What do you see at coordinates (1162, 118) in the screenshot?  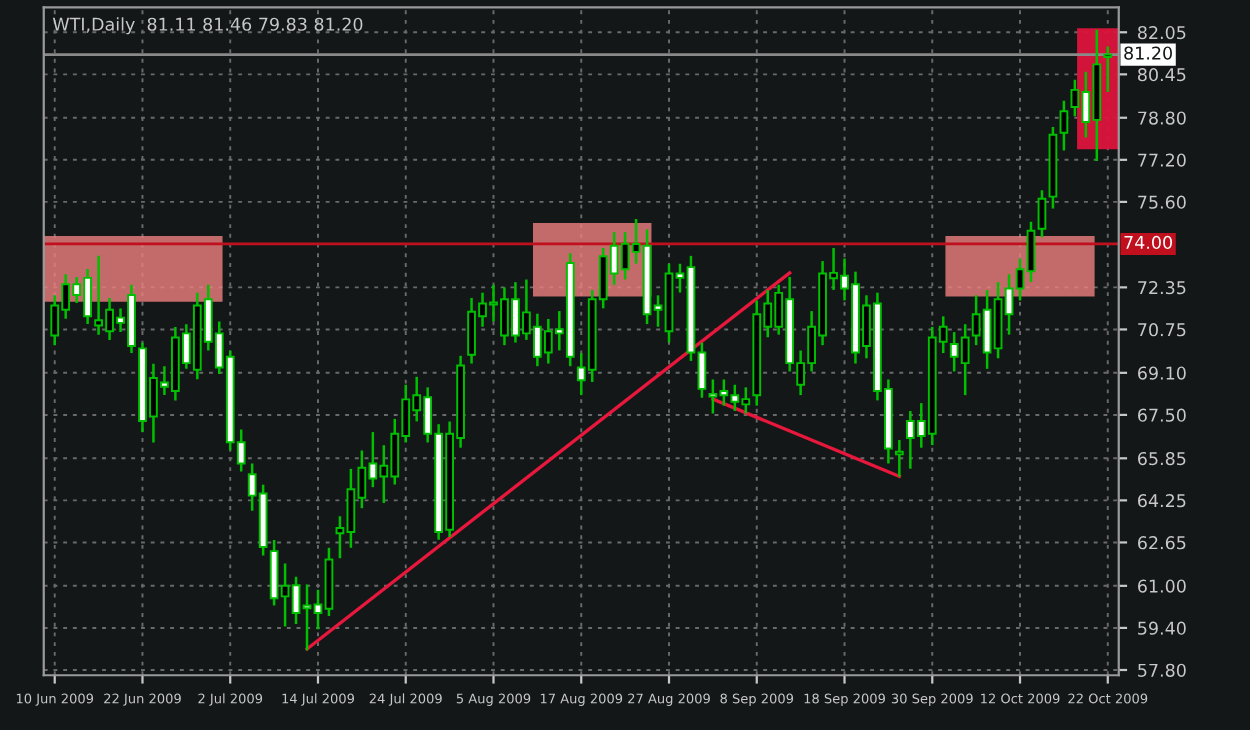 I see `y-tick-label: 78.80` at bounding box center [1162, 118].